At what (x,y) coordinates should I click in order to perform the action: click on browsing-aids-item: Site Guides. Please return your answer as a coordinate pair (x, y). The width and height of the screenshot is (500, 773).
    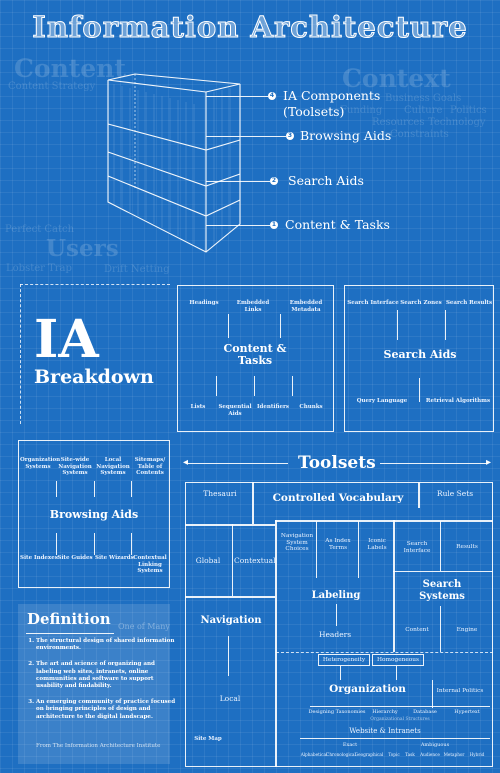
    Looking at the image, I should click on (75, 558).